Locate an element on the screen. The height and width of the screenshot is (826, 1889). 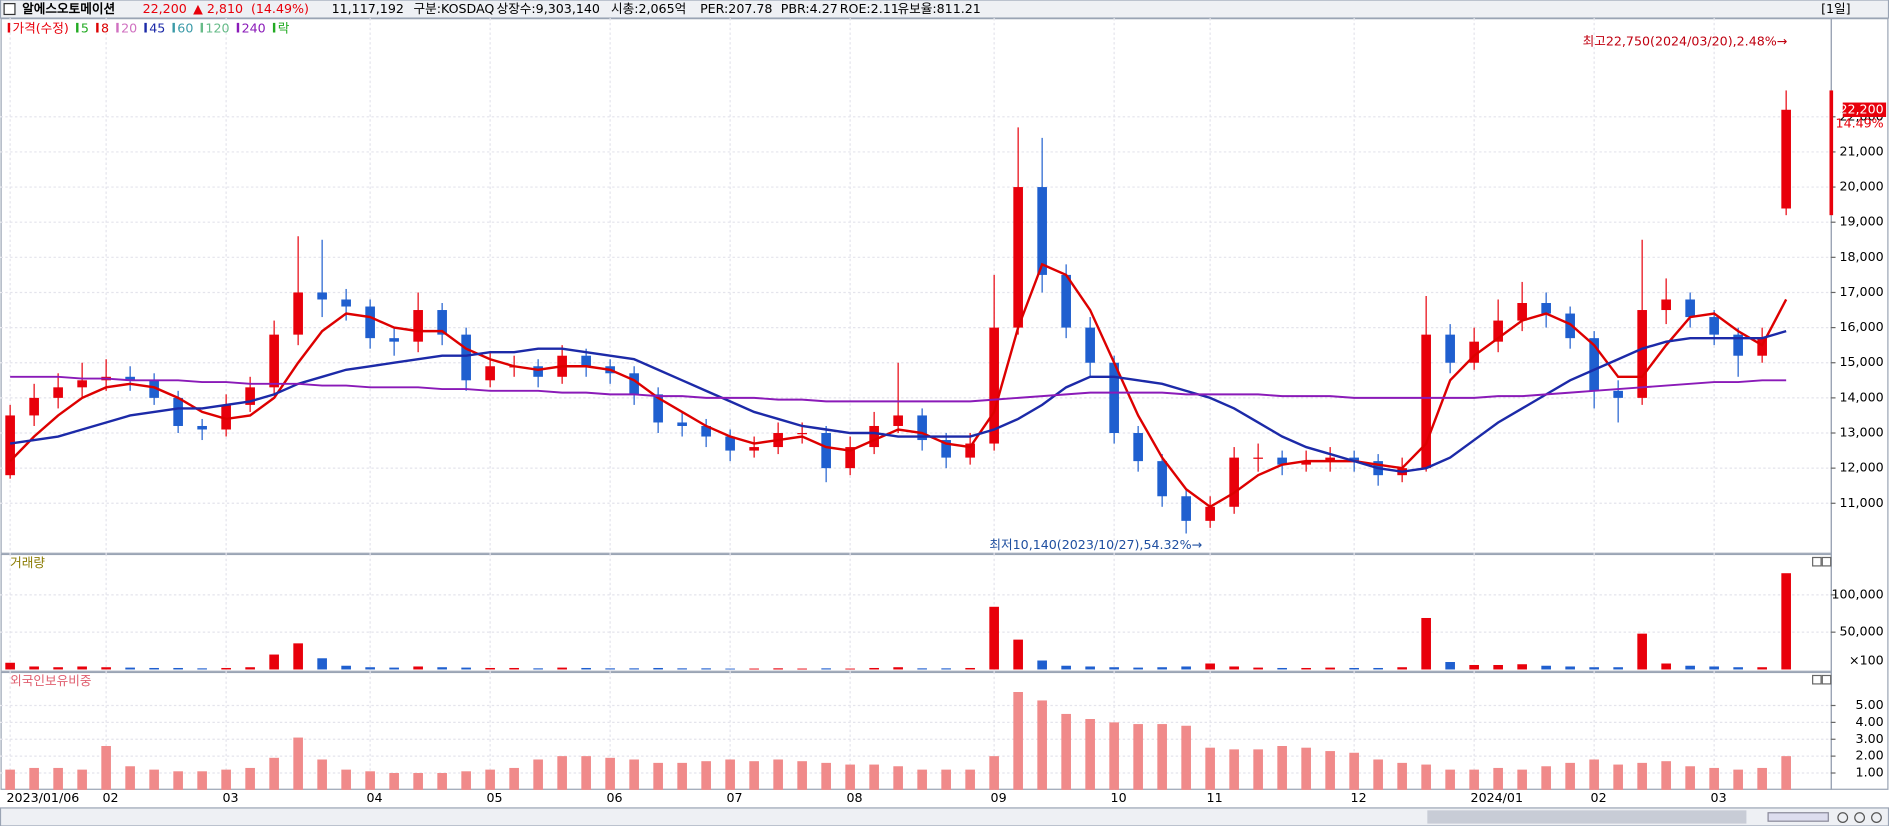
volume-unit: ×100 is located at coordinates (1866, 660).